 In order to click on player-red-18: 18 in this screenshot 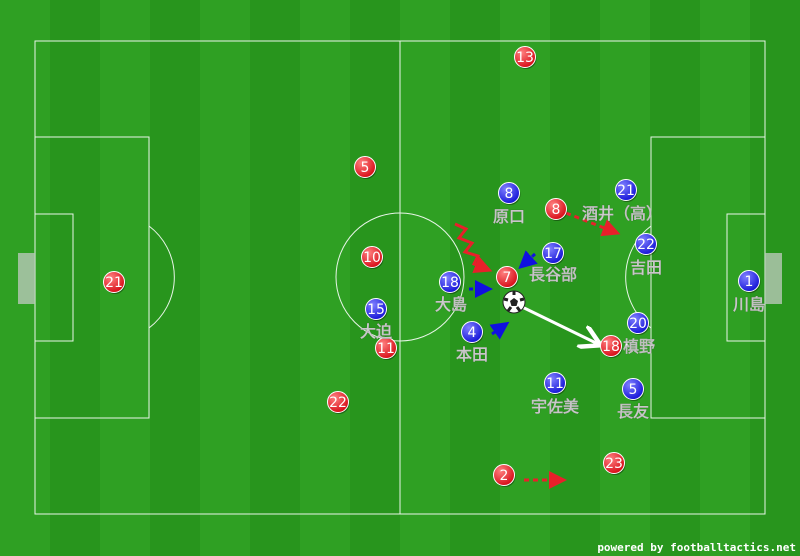, I will do `click(611, 347)`.